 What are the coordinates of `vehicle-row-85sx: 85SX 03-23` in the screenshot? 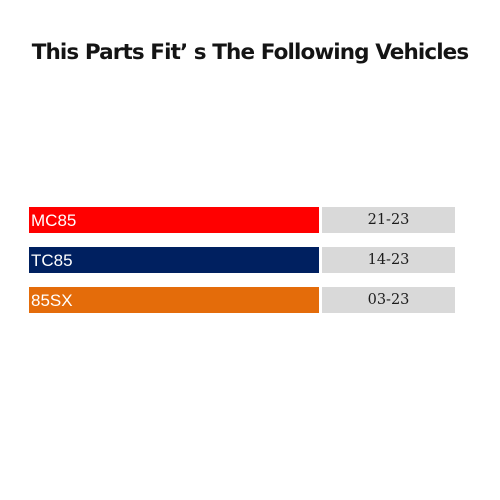 It's located at (242, 300).